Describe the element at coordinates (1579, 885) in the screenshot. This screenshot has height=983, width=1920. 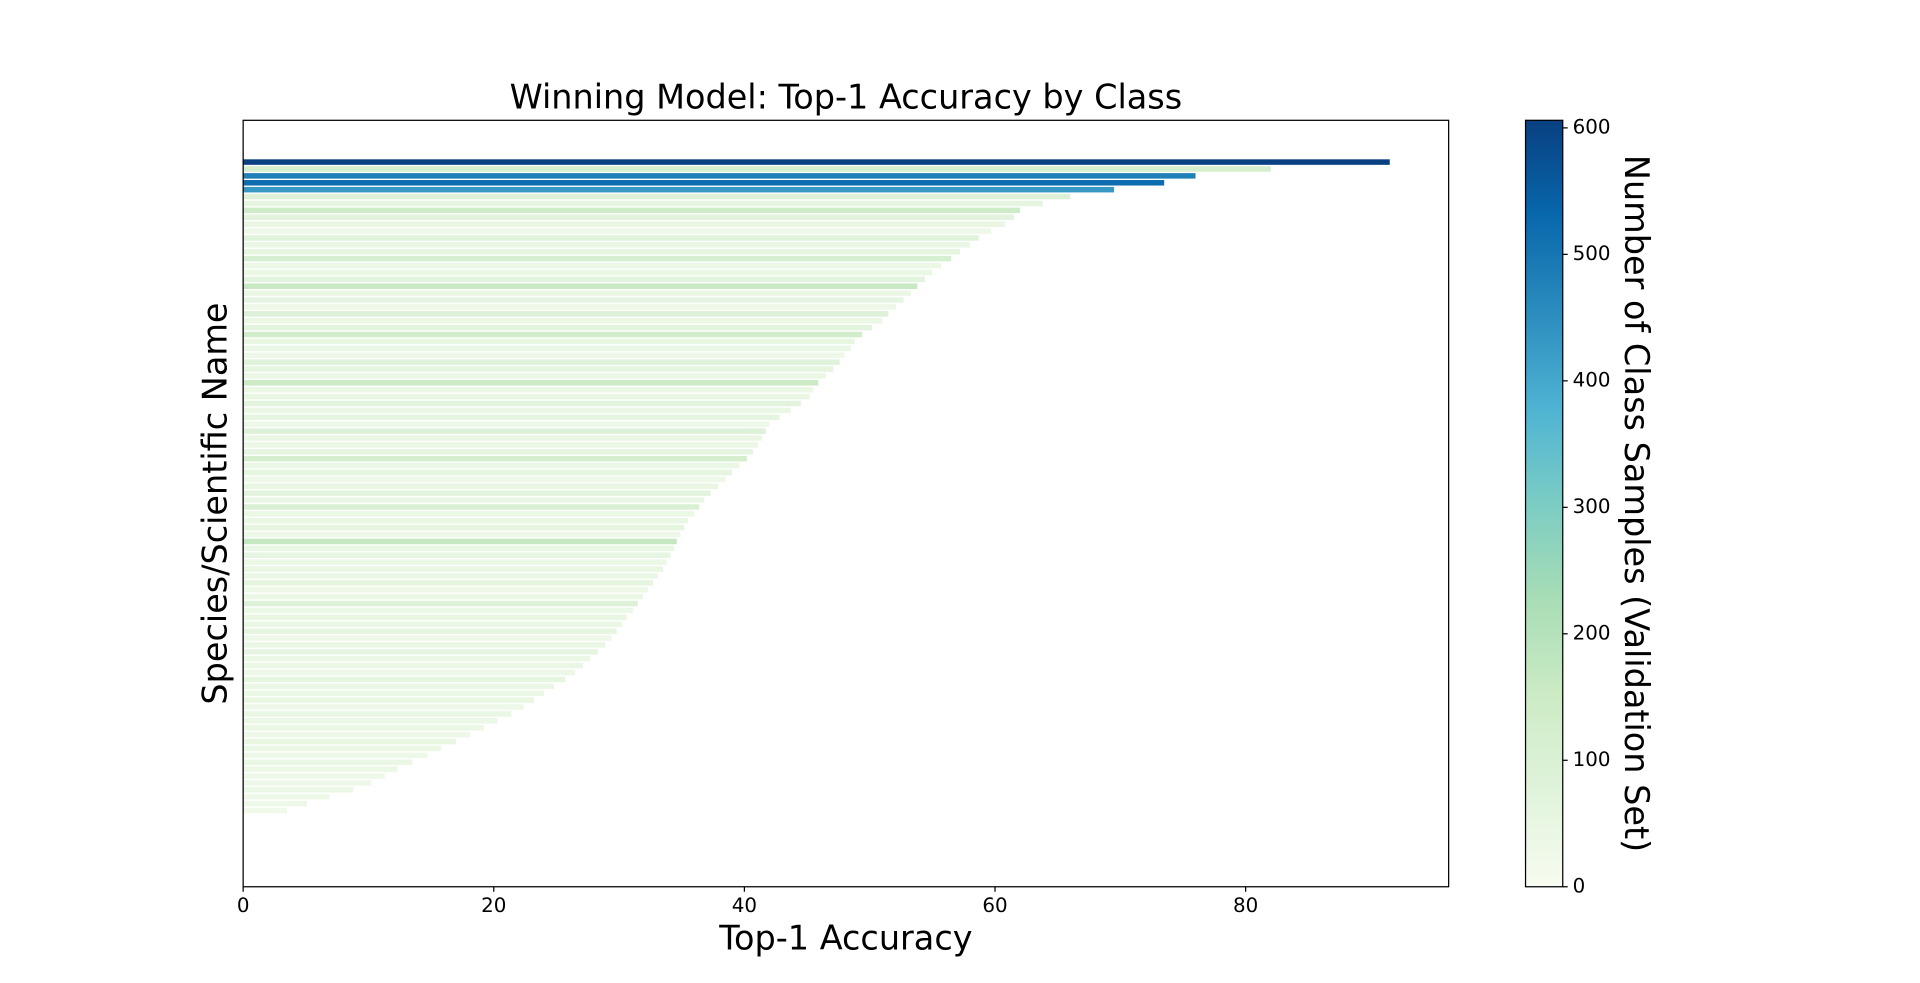
I see `colorbar-tick-label: 0` at that location.